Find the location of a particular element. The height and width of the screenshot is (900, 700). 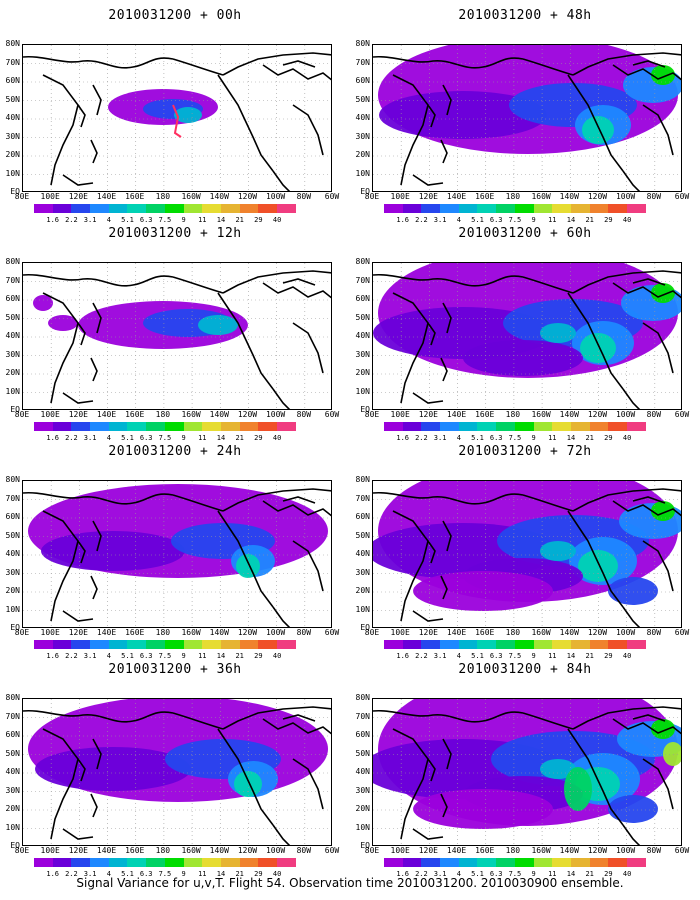

colorbar-label: 1.6 is located at coordinates (403, 656).